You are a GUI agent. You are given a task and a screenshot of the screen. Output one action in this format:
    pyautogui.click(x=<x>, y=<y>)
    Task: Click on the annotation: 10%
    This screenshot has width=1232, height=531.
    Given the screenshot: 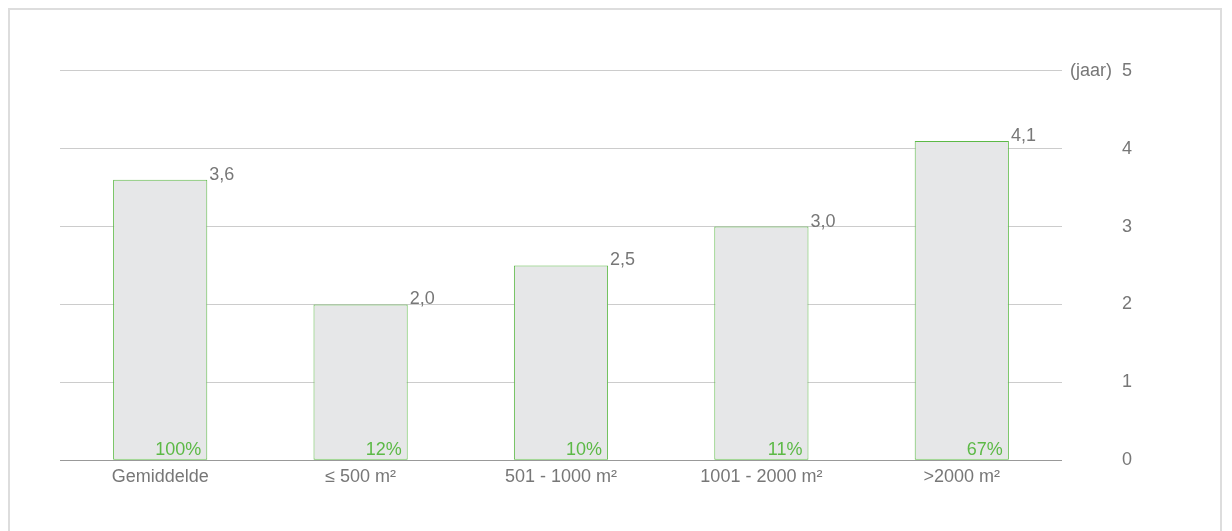 What is the action you would take?
    pyautogui.click(x=584, y=449)
    